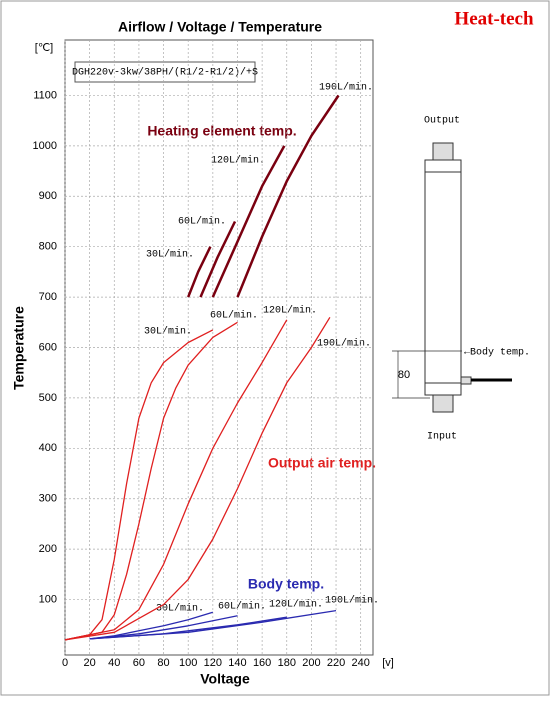  What do you see at coordinates (494, 18) in the screenshot?
I see `brand: Heat-tech` at bounding box center [494, 18].